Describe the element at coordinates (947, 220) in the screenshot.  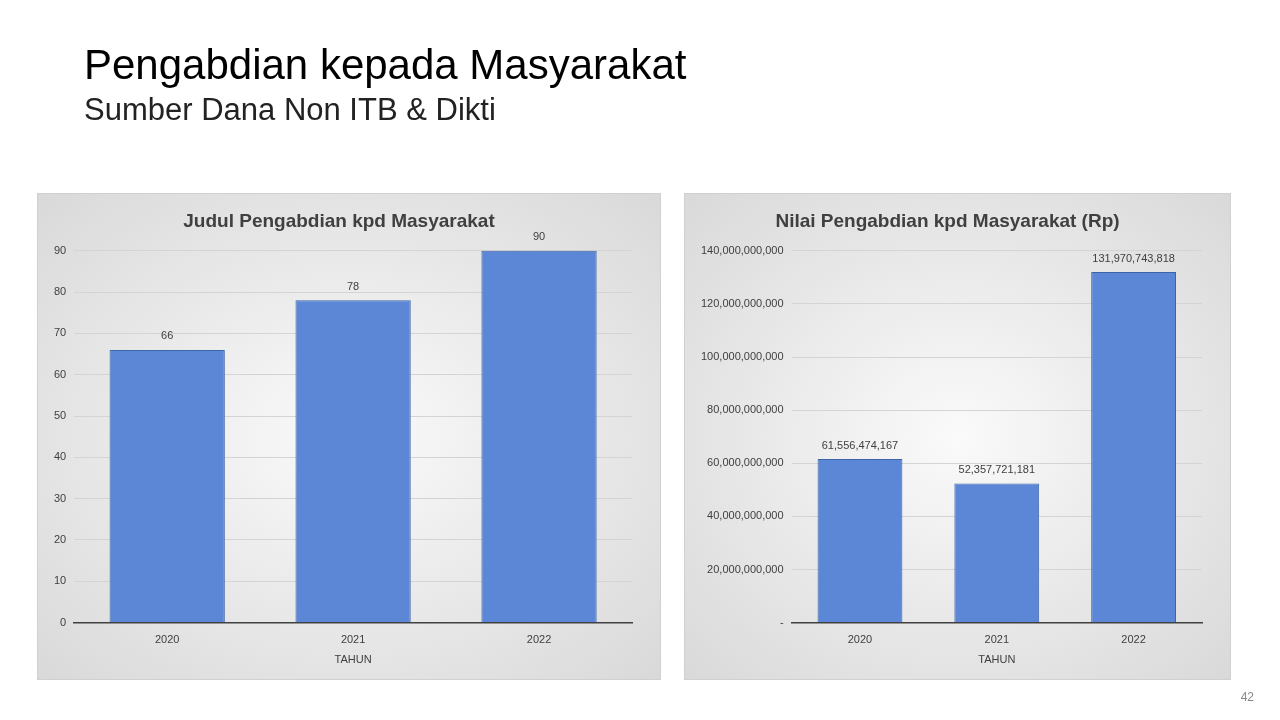
I see `chart-title: Nilai Pengabdian kpd Masyarakat (Rp)` at that location.